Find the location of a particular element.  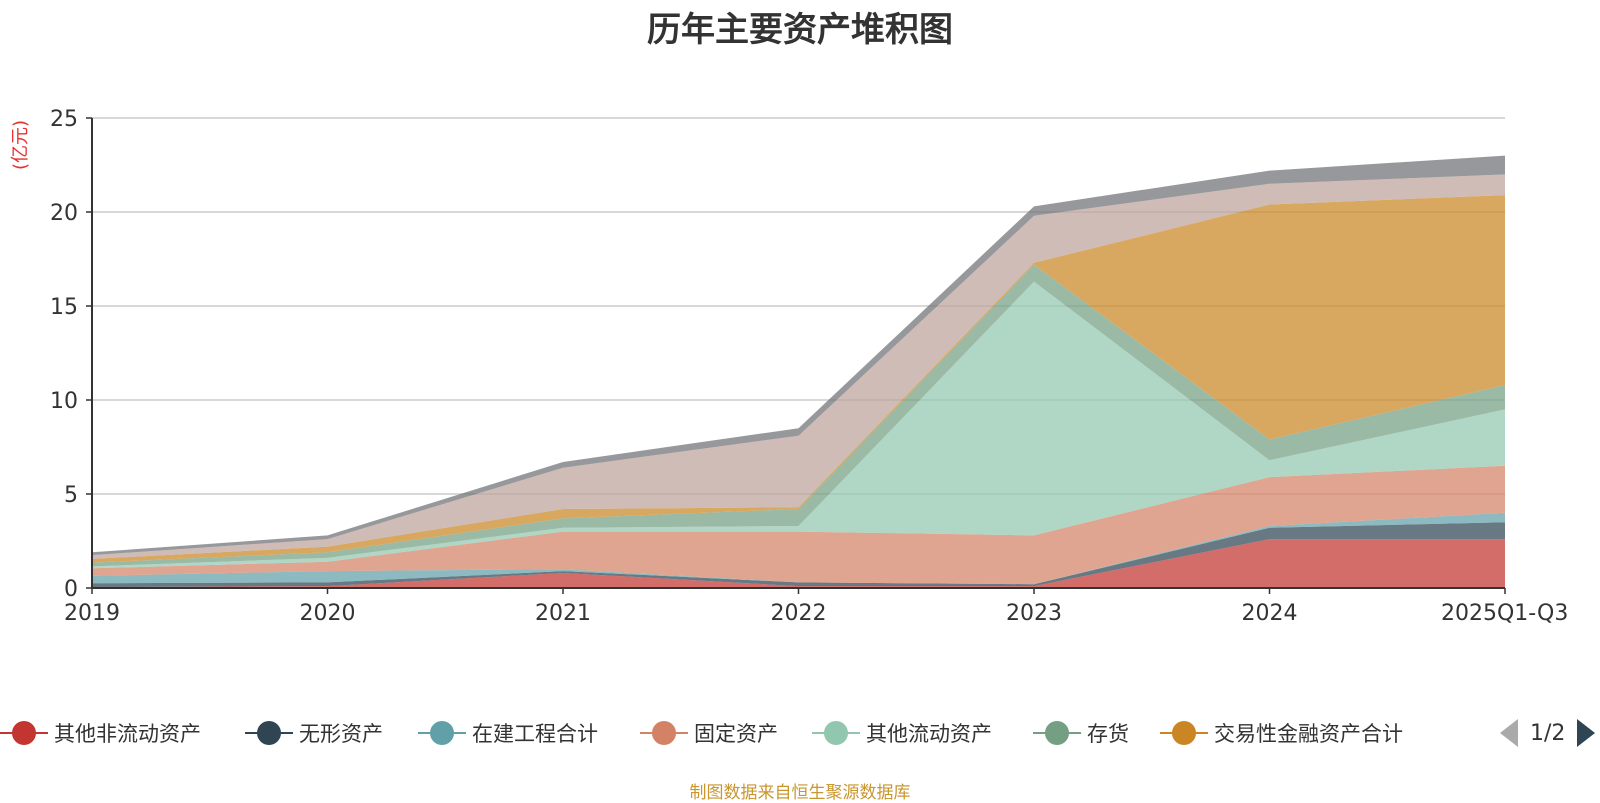

legend-next-page-icon is located at coordinates (1586, 733).